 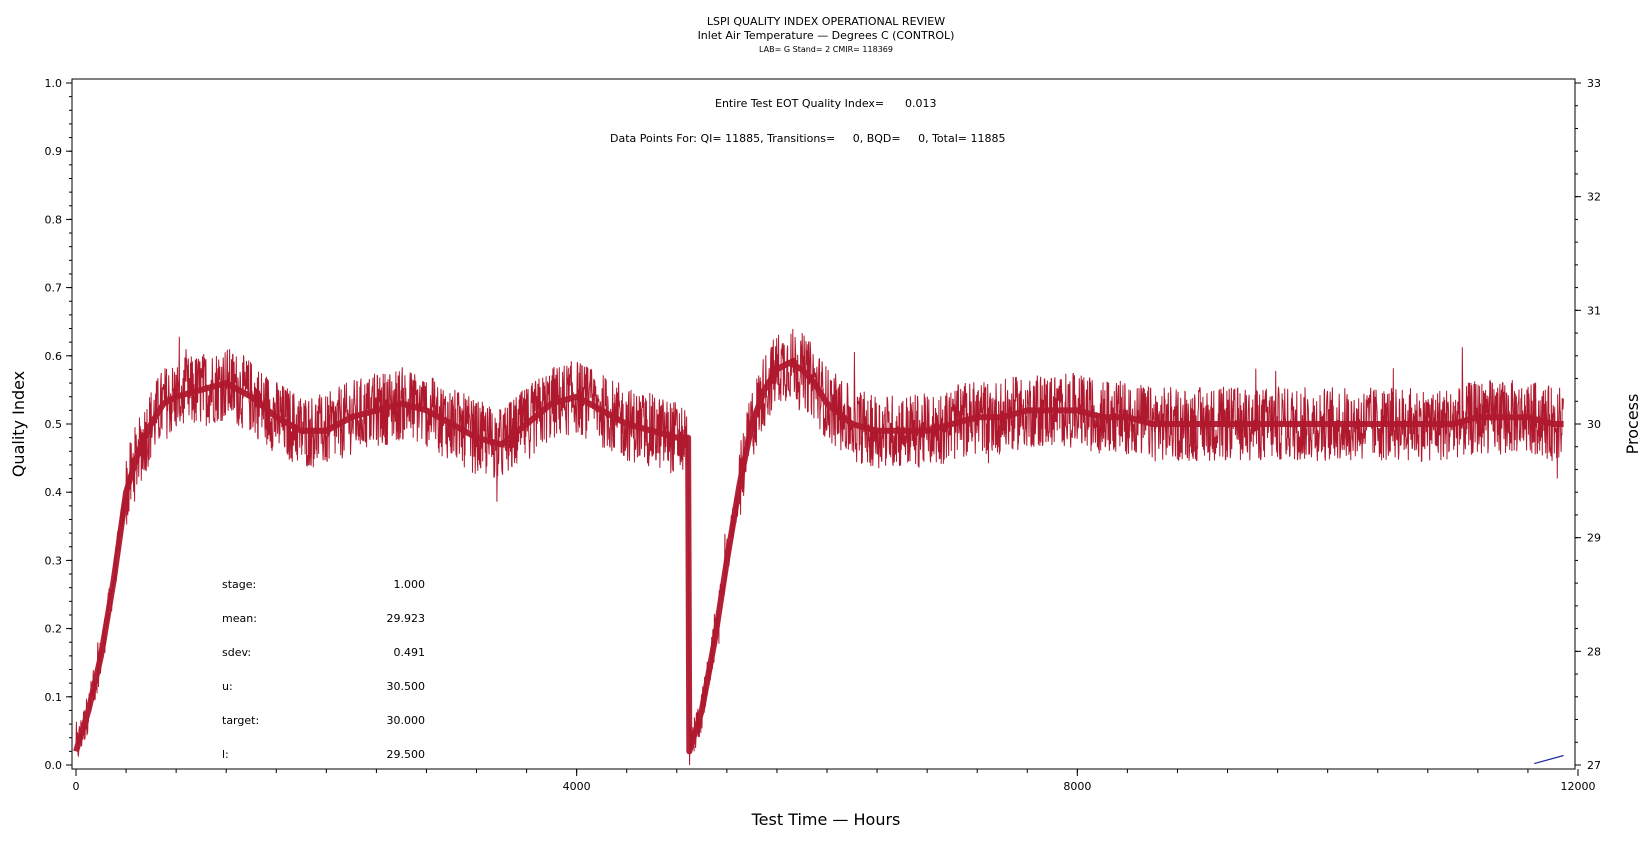 What do you see at coordinates (236, 652) in the screenshot?
I see `stat-label: sdev:` at bounding box center [236, 652].